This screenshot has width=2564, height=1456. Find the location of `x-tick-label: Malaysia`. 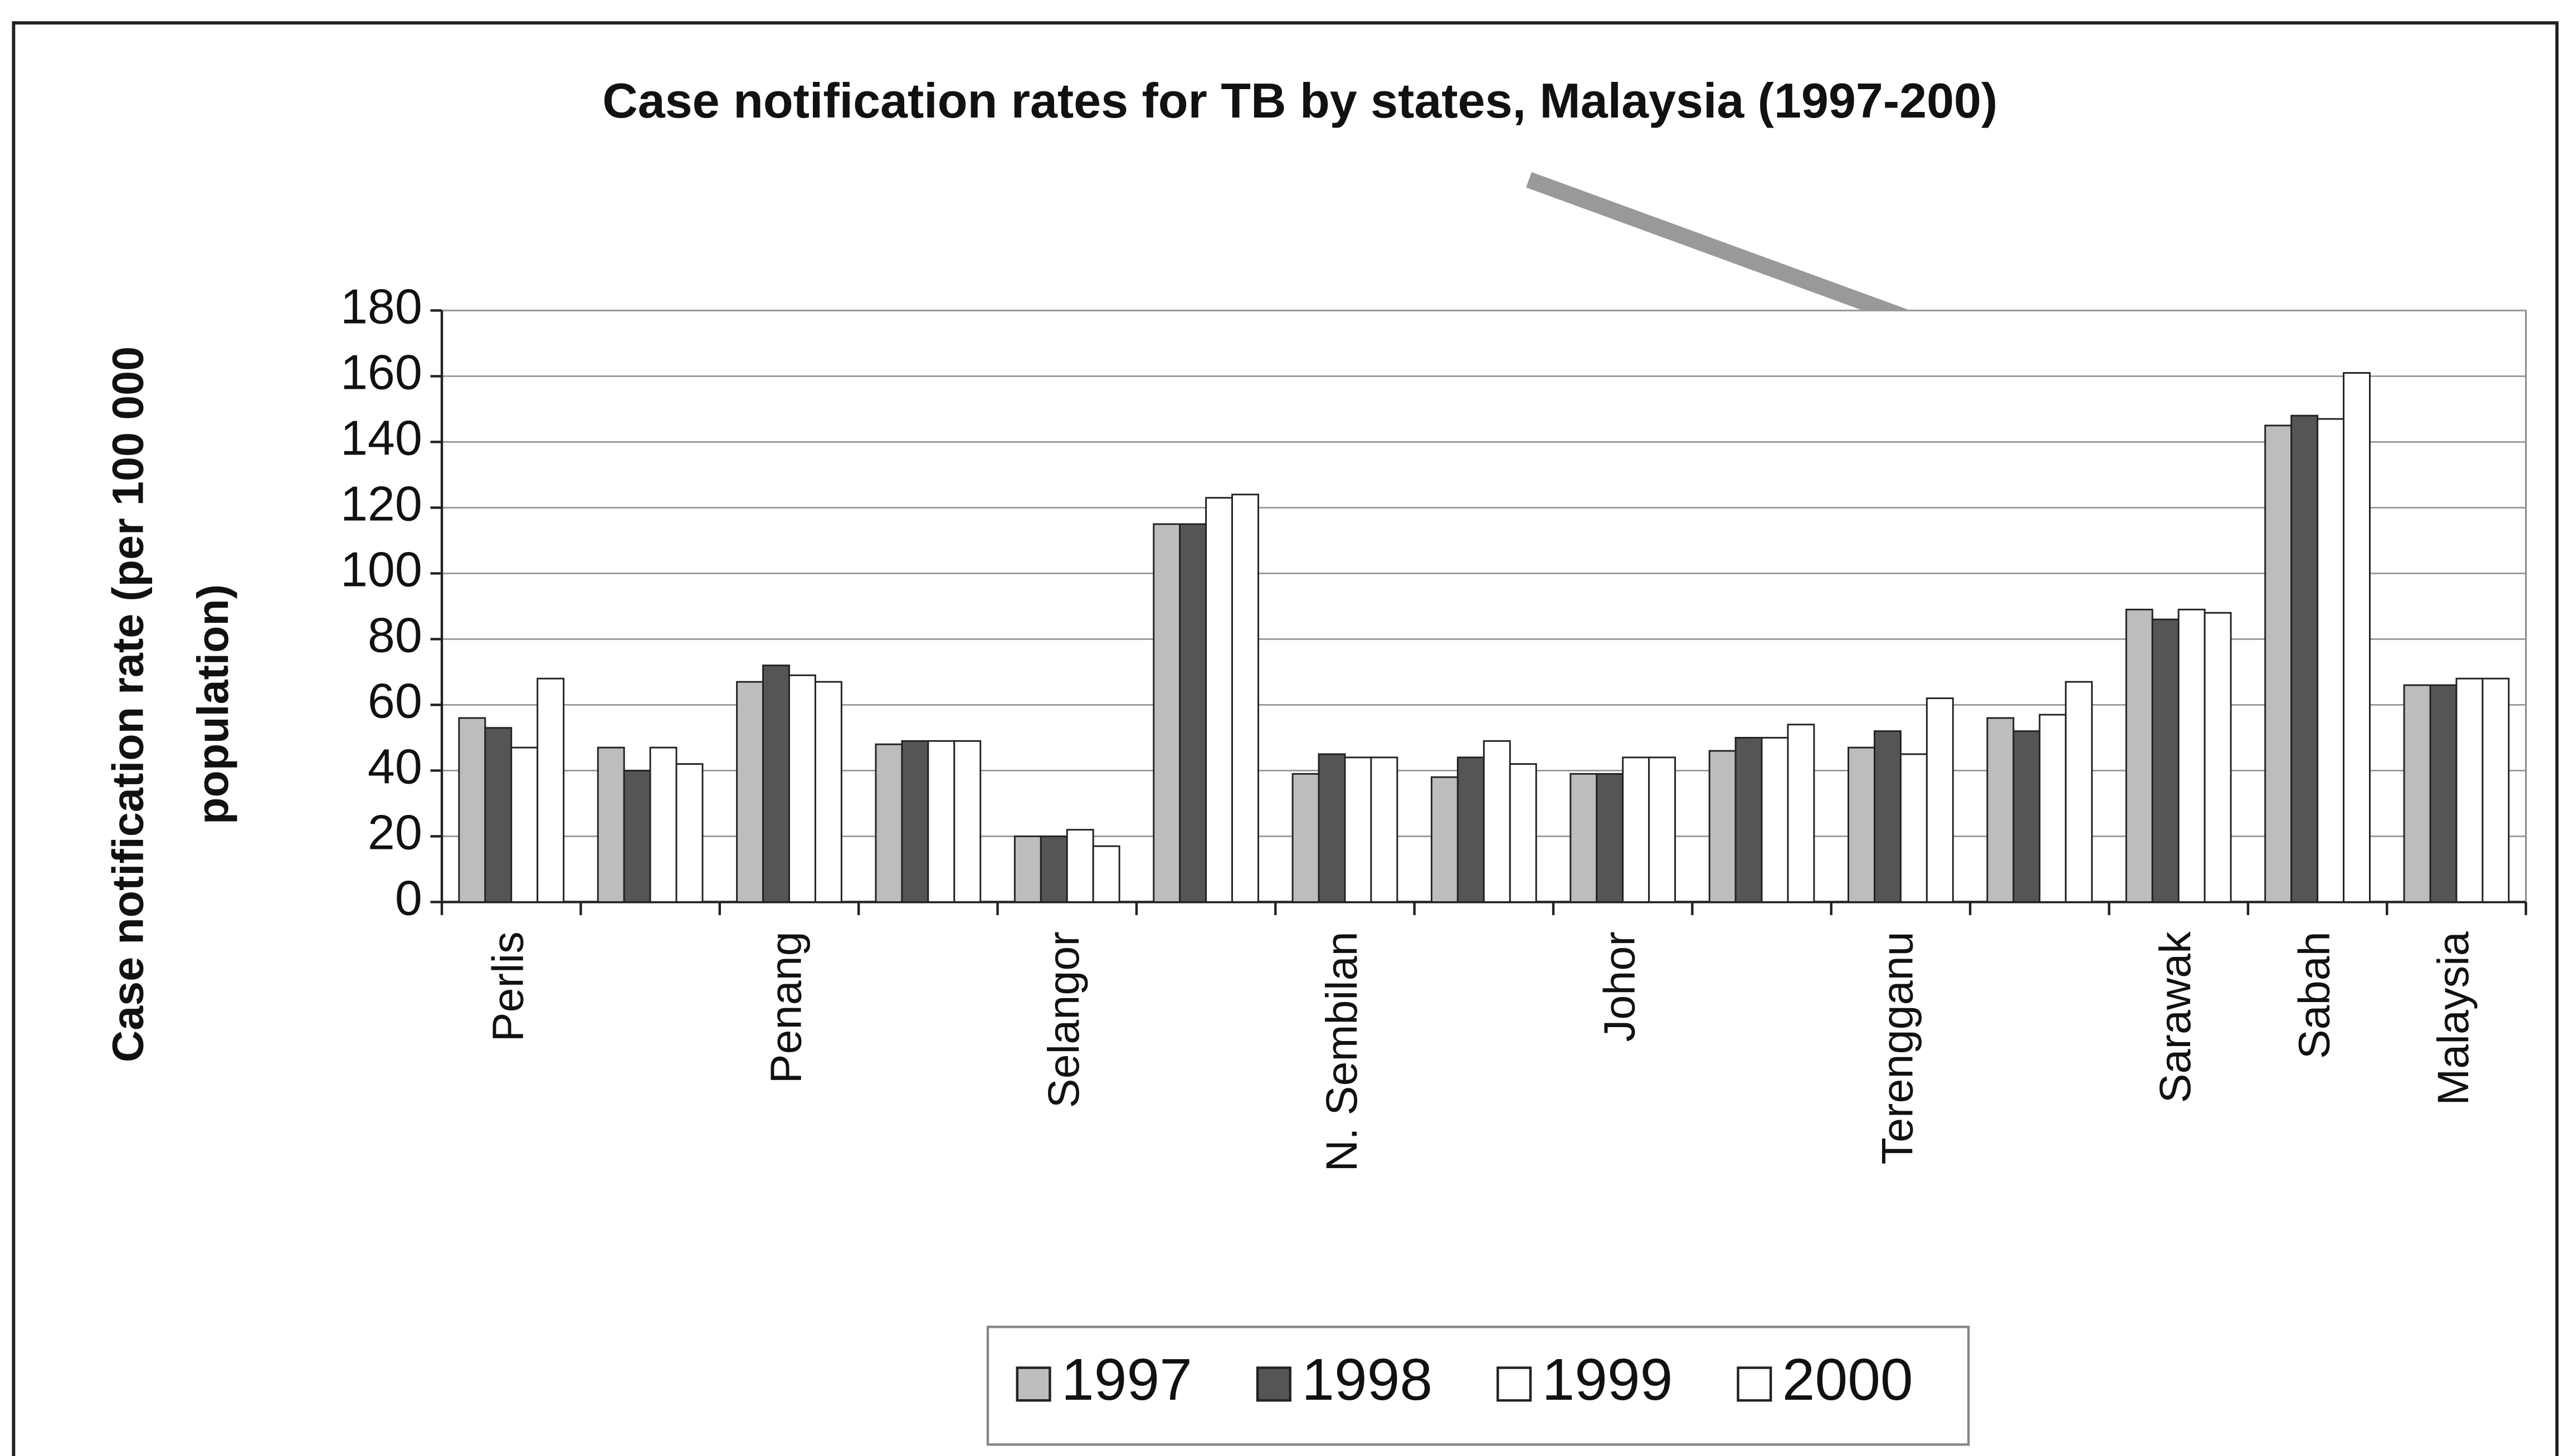

x-tick-label: Malaysia is located at coordinates (2453, 1018).